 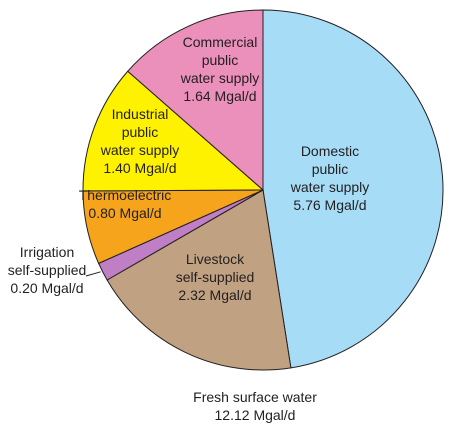 I want to click on label-domestic-line: public, so click(x=330, y=169).